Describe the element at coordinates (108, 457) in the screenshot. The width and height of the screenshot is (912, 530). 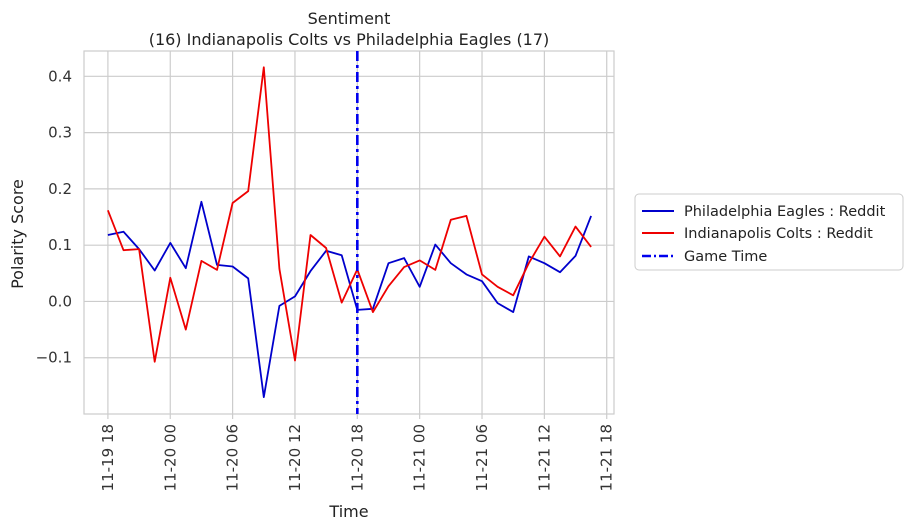
I see `x-tick-label: 11-19 18` at that location.